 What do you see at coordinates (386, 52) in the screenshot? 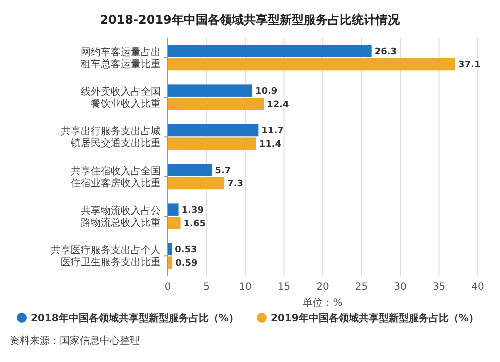
I see `data-label: 26.3` at bounding box center [386, 52].